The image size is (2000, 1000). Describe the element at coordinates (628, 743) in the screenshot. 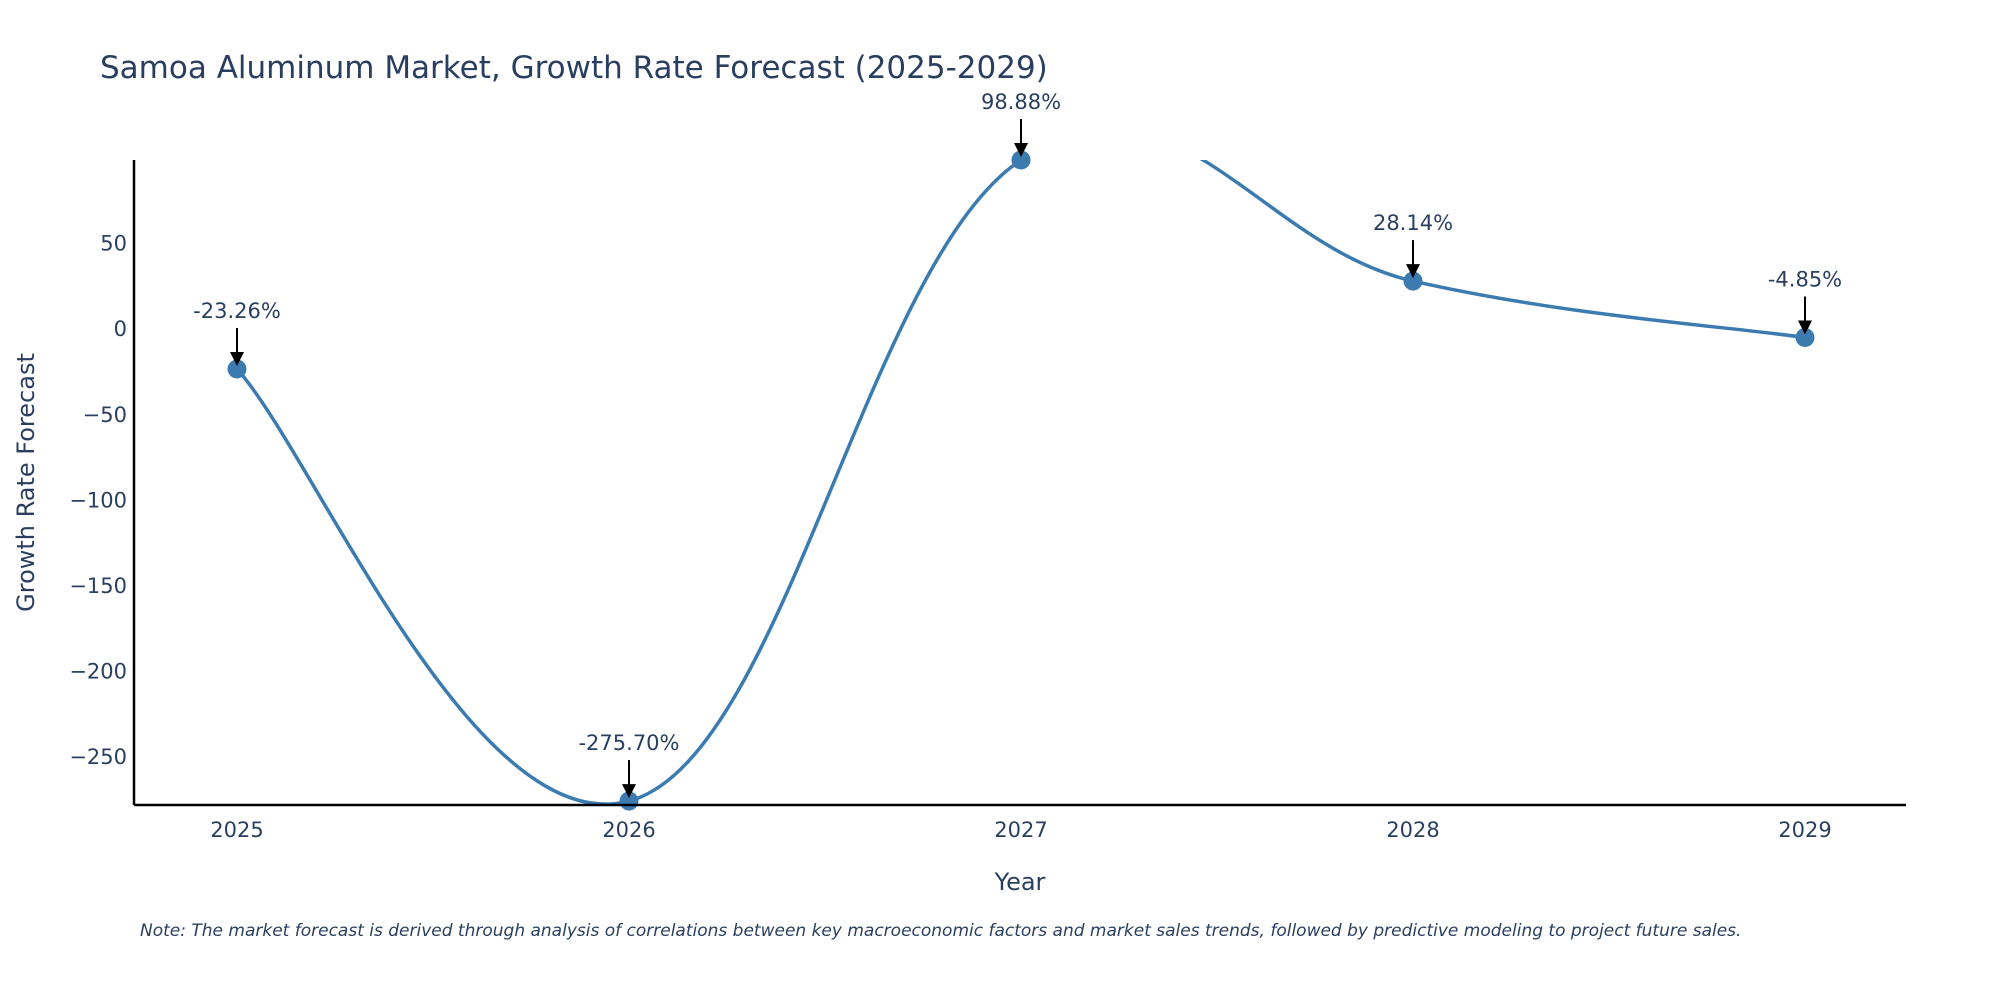

I see `data-label: -275.70%` at that location.